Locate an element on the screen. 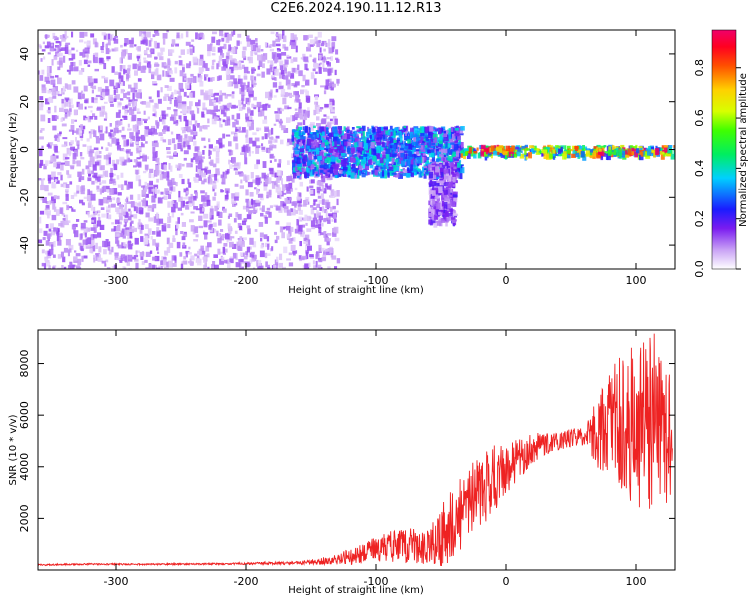 The image size is (750, 600). y-tick-label: 8000 is located at coordinates (24, 364).